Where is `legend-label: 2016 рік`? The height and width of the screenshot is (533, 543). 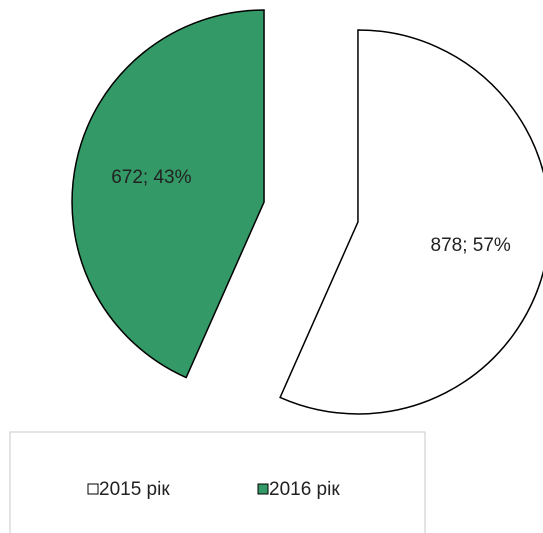 legend-label: 2016 рік is located at coordinates (304, 489).